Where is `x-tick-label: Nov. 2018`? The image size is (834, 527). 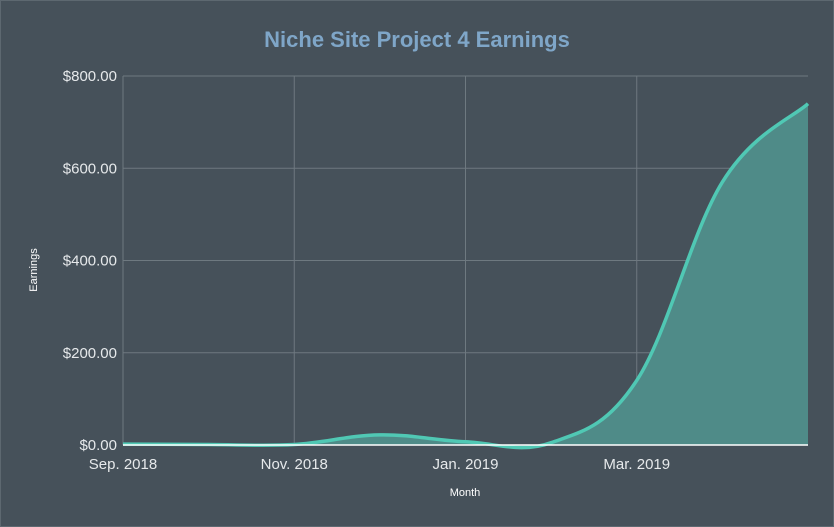
x-tick-label: Nov. 2018 is located at coordinates (294, 464).